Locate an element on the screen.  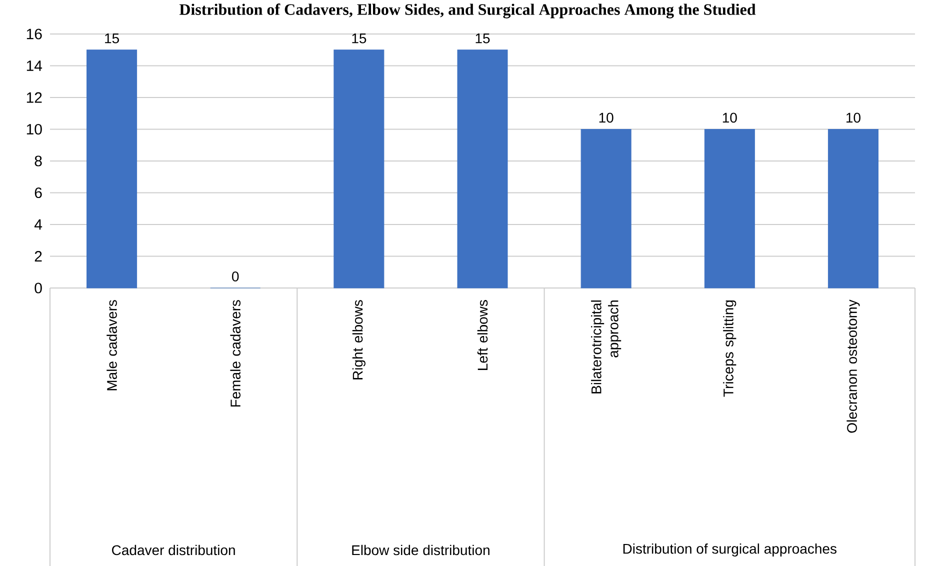
text: Elbow side distribution is located at coordinates (421, 550).